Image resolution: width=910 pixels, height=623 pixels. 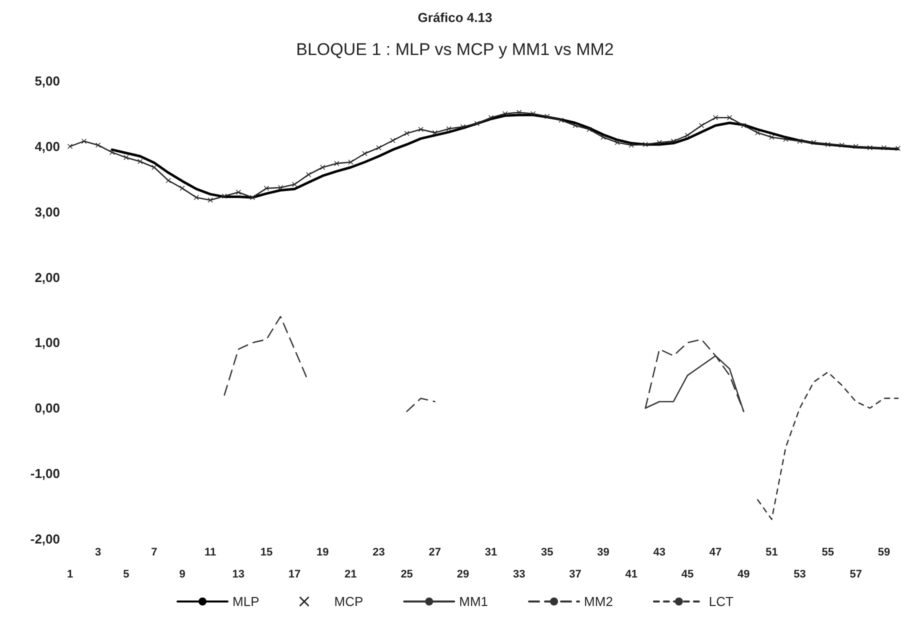 I want to click on x-tick-label: 47, so click(x=715, y=552).